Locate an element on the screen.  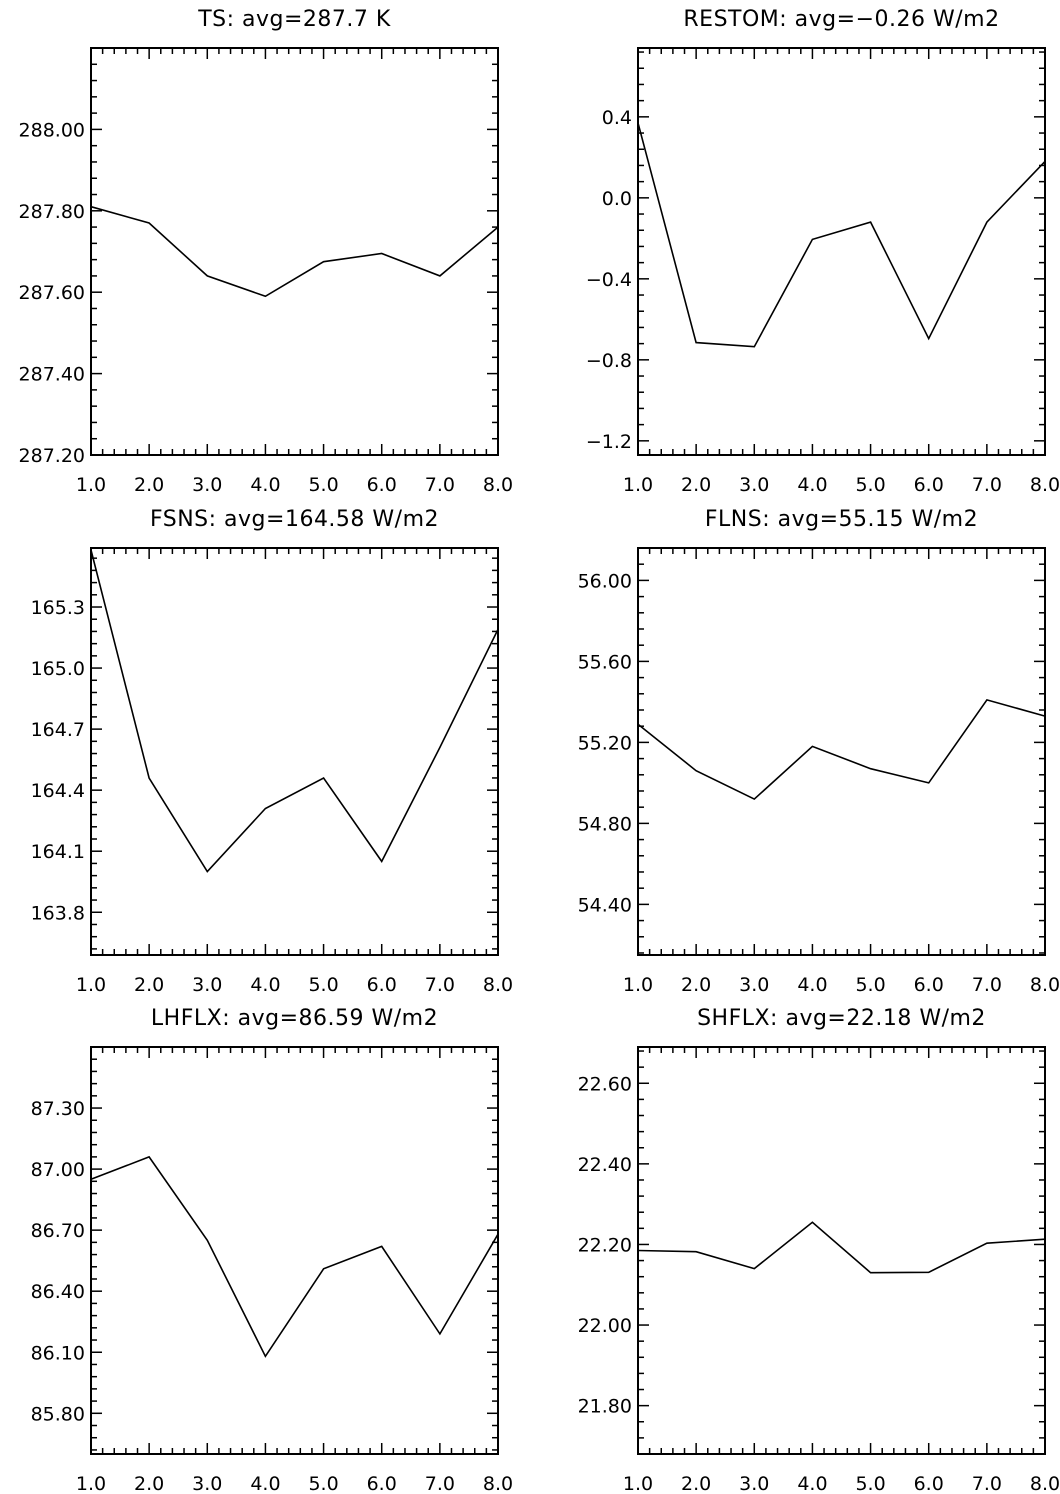
chart-title: FLNS: avg=55.15 W/m2 is located at coordinates (841, 519).